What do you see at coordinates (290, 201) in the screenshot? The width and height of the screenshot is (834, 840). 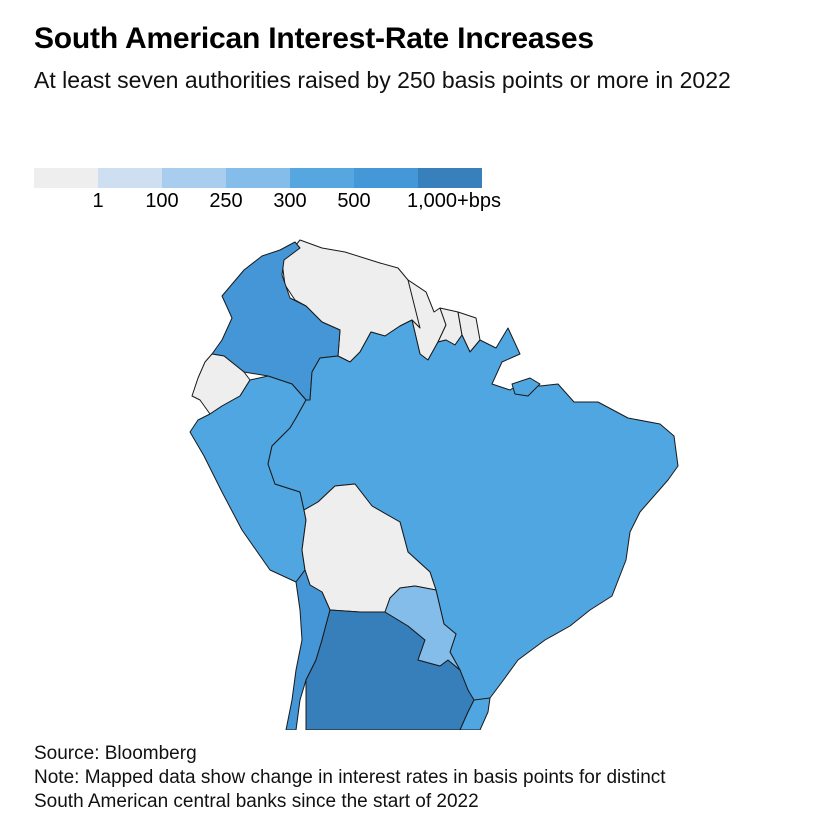 I see `legend-label-300: 300` at bounding box center [290, 201].